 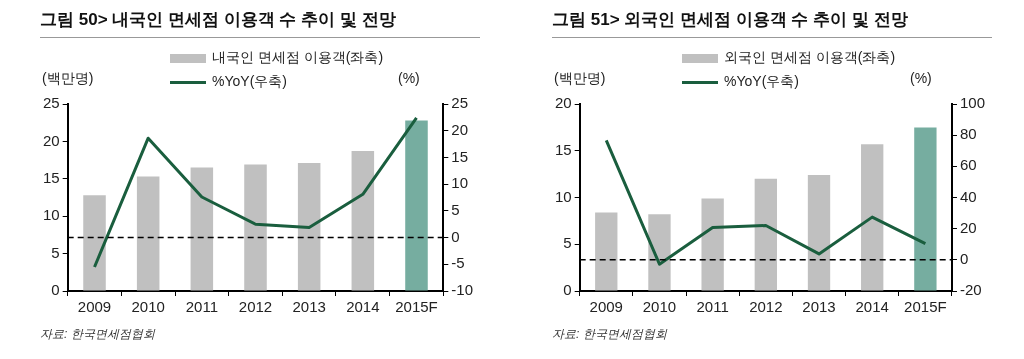 I want to click on chart-title: 그림 51> 외국인 면세점 이용객 수 추이 및 전망, so click(x=772, y=23).